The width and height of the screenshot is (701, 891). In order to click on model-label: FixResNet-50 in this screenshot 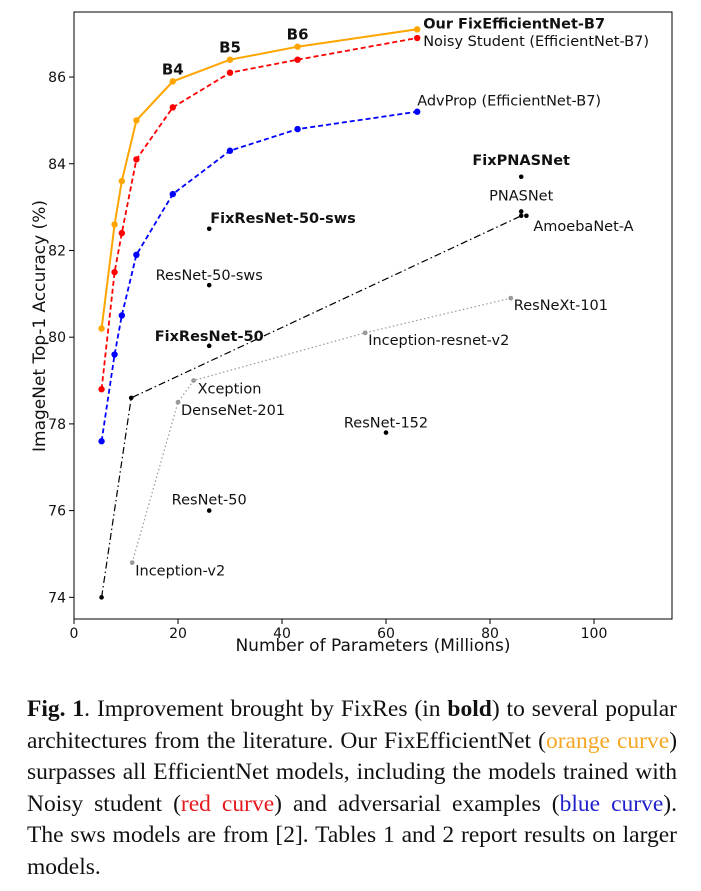, I will do `click(209, 337)`.